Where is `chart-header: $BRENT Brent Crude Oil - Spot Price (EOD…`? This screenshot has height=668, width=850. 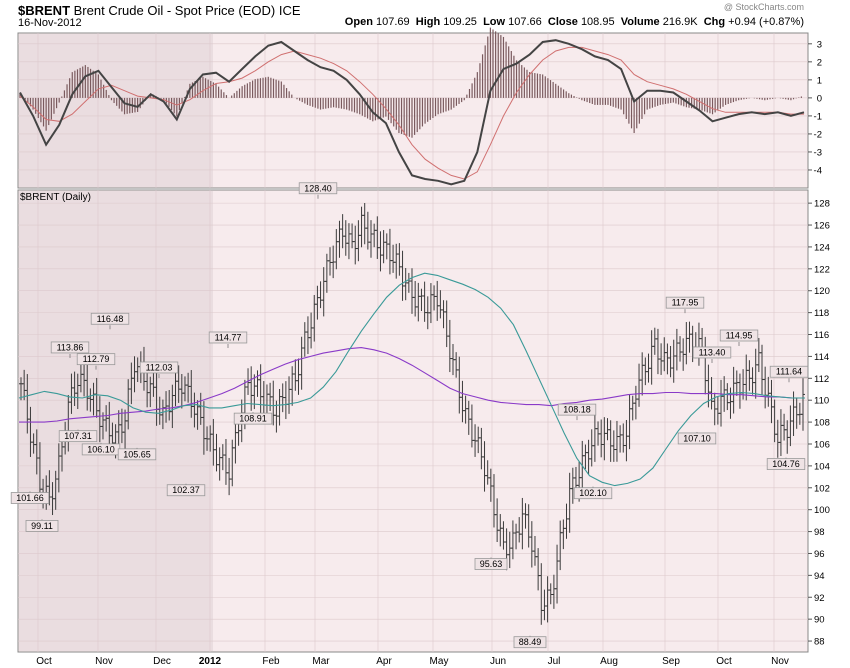 chart-header: $BRENT Brent Crude Oil - Spot Price (EOD… is located at coordinates (425, 16).